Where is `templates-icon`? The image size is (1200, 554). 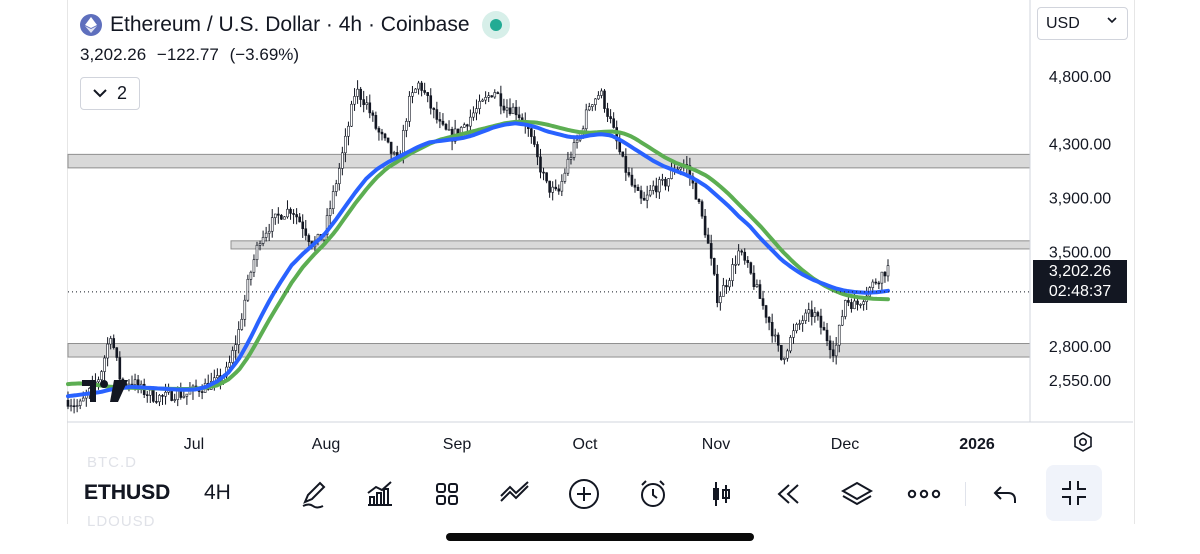
templates-icon is located at coordinates (447, 494).